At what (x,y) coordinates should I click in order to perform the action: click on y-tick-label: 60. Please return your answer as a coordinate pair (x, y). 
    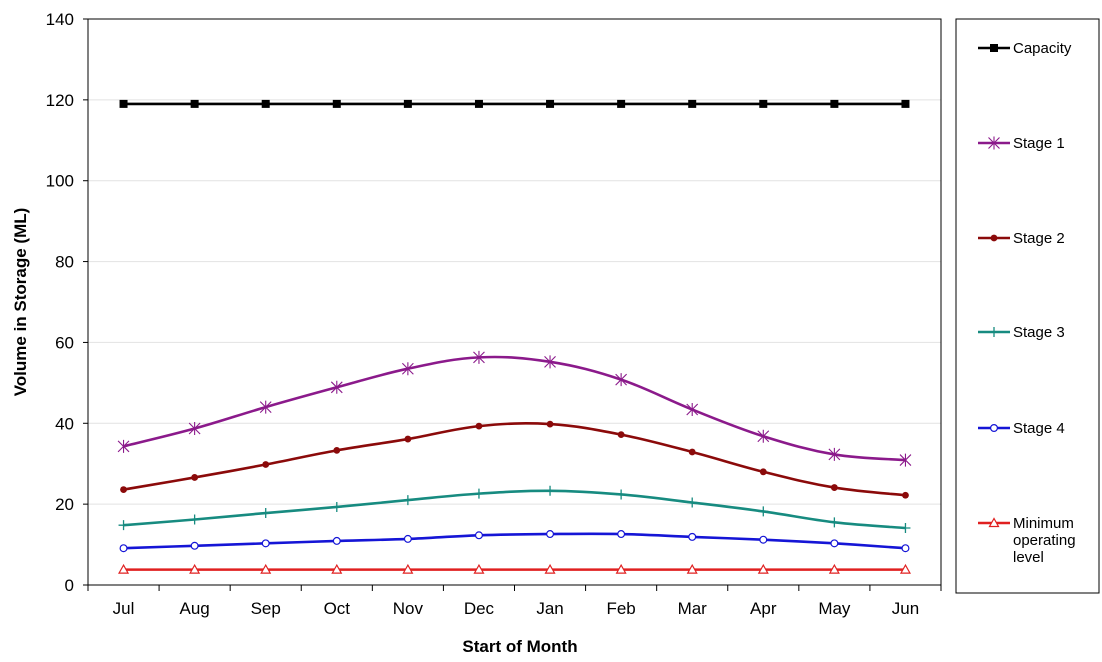
    Looking at the image, I should click on (64, 342).